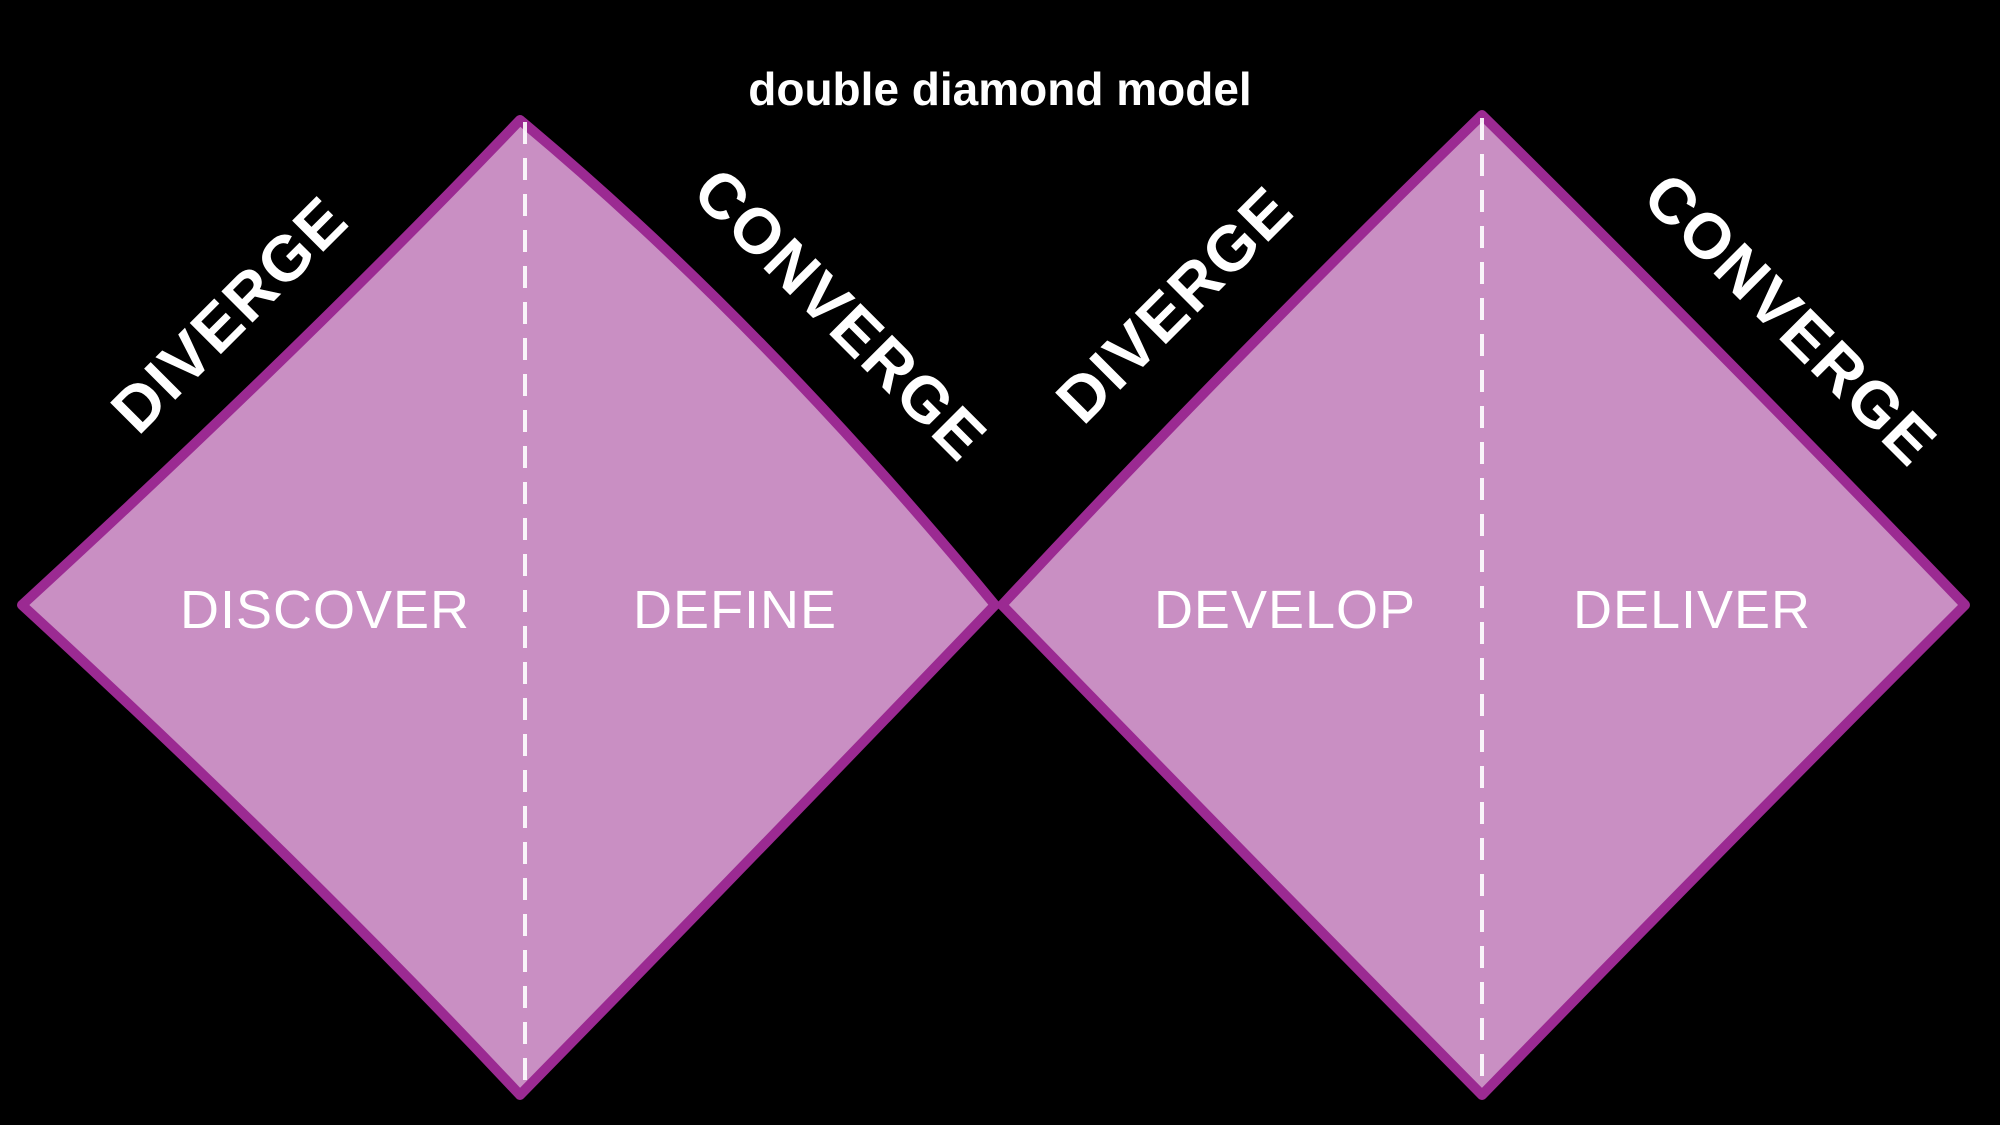 The height and width of the screenshot is (1125, 2000). I want to click on phase-label-define: DEFINE, so click(735, 610).